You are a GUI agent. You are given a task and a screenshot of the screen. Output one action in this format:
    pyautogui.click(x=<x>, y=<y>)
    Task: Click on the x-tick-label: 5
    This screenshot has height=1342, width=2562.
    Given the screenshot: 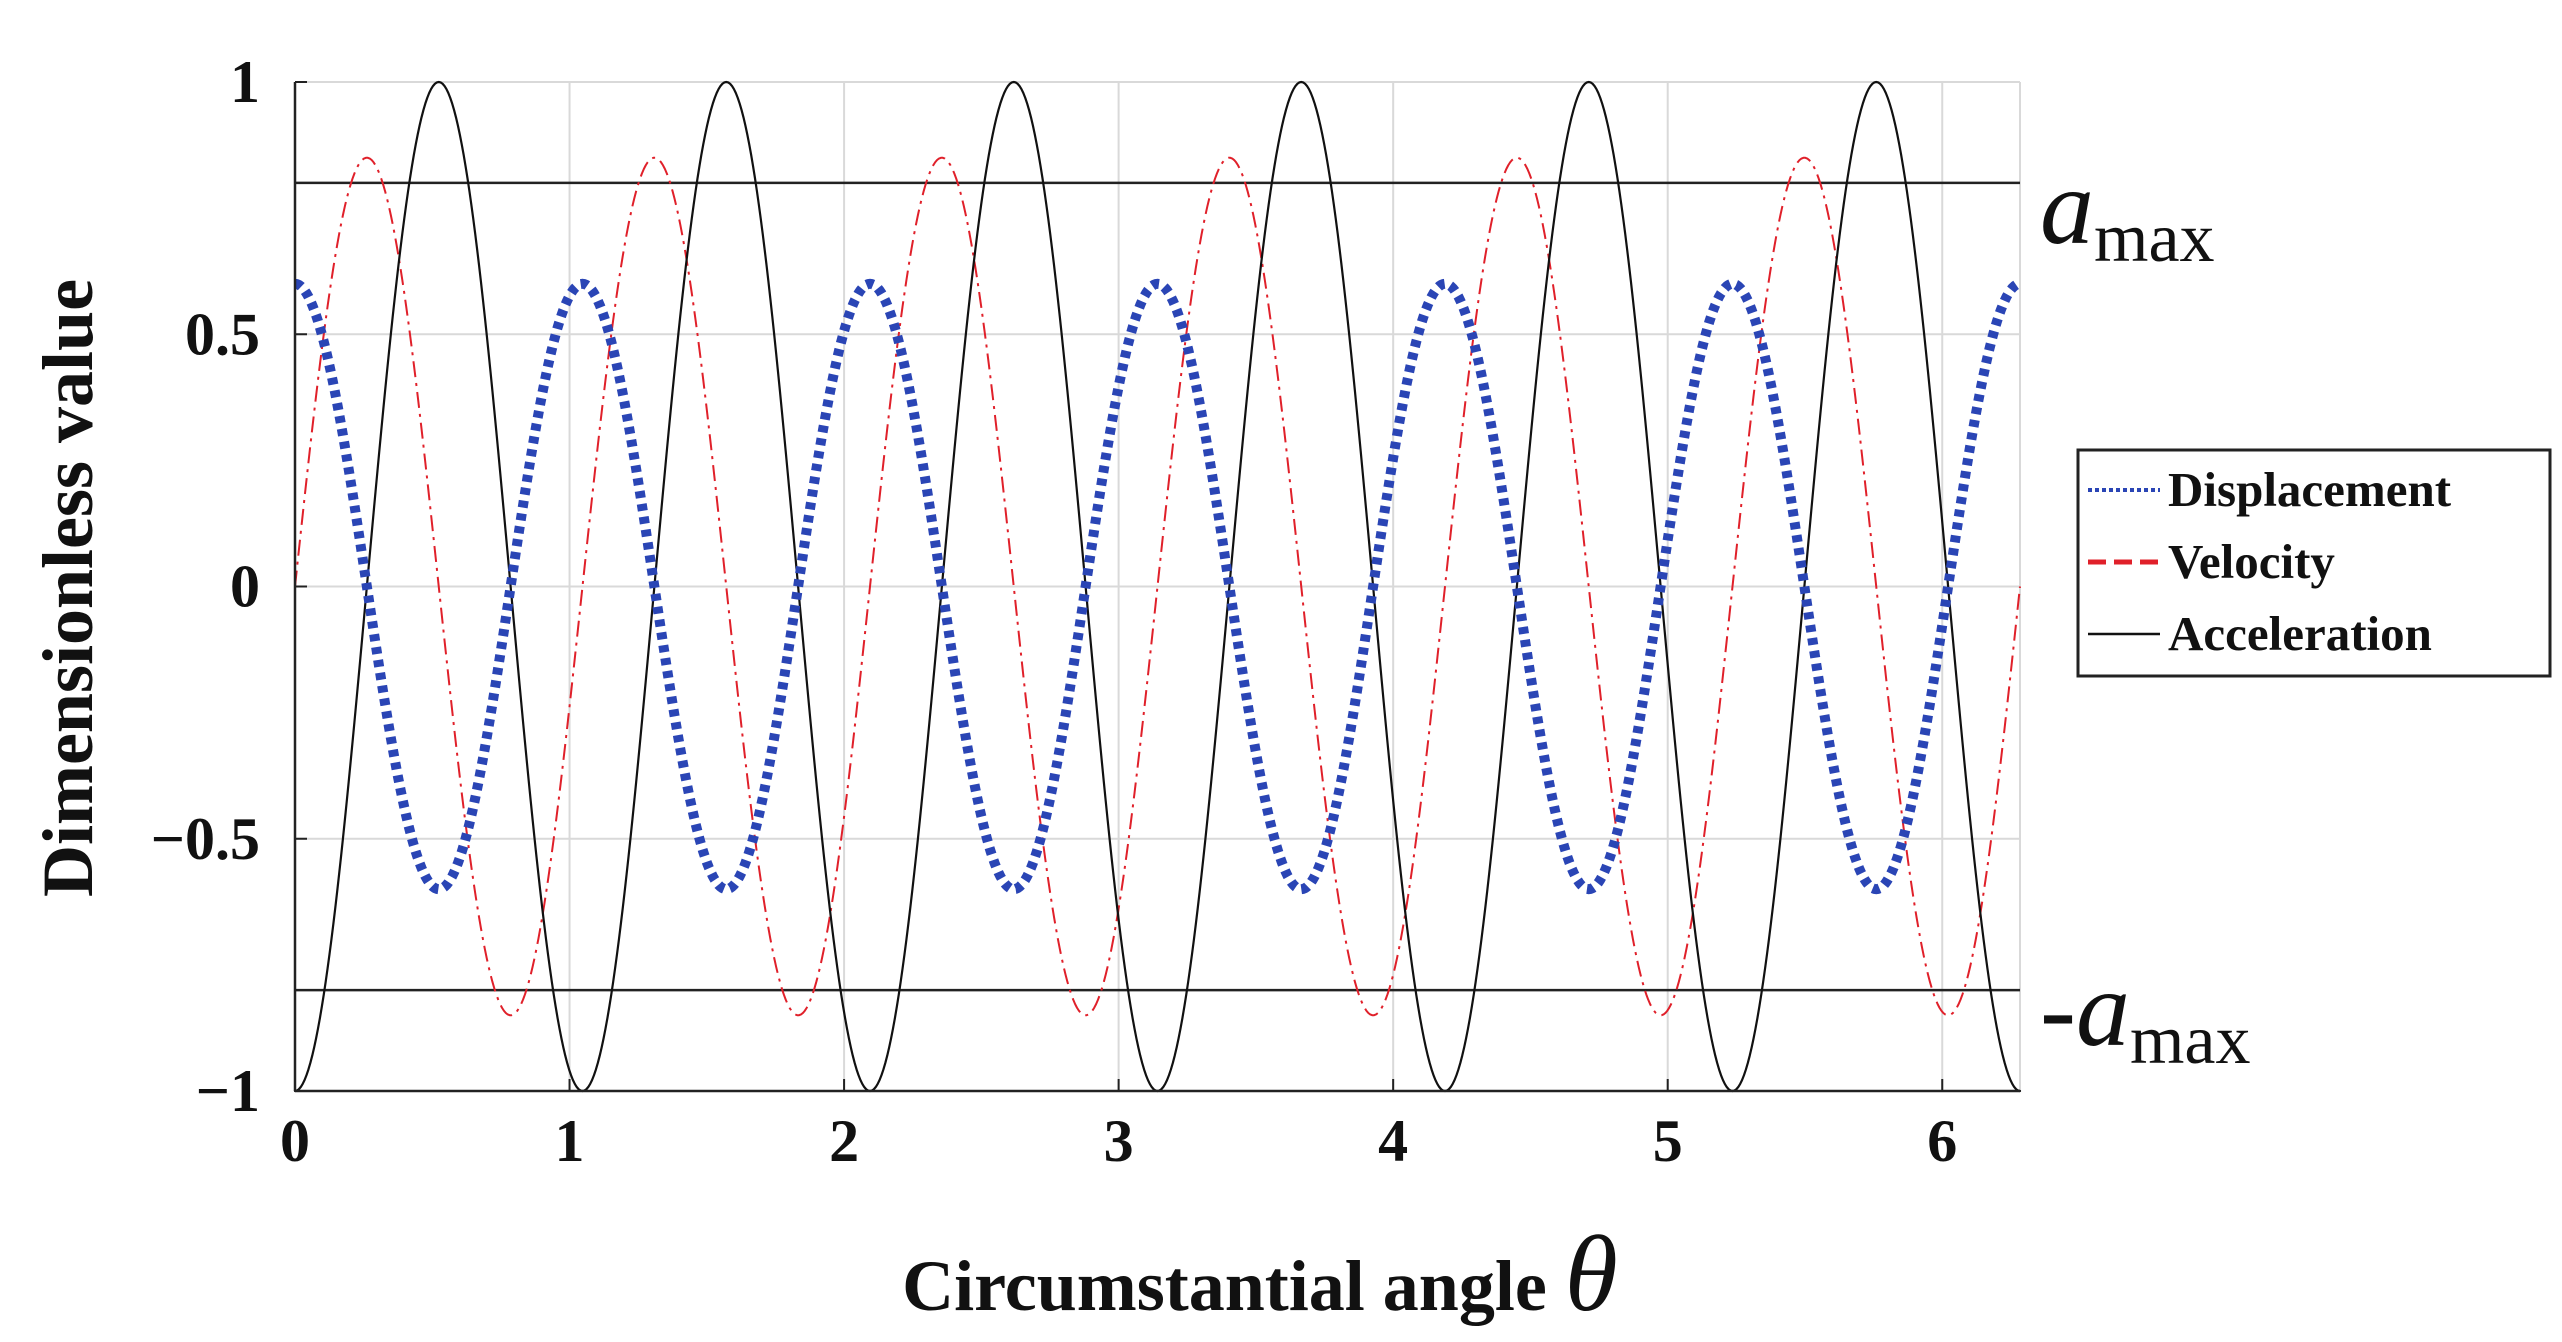 What is the action you would take?
    pyautogui.click(x=1668, y=1141)
    